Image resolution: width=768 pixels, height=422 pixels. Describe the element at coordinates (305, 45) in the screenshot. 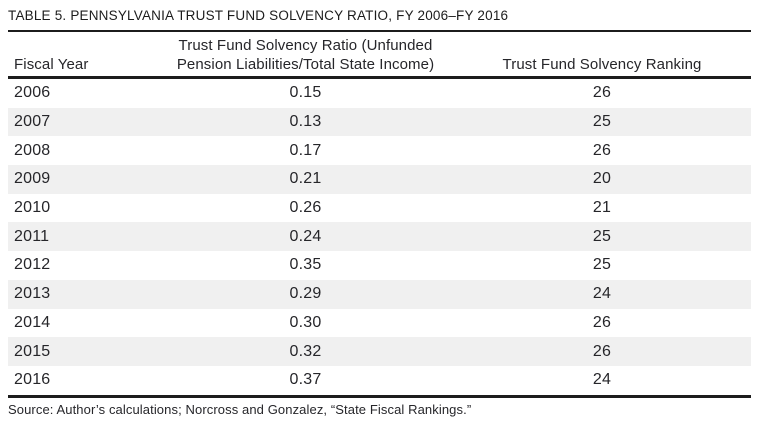

I see `header-solvency-ratio-line1: Trust Fund Solvency Ratio (Unfunded` at that location.